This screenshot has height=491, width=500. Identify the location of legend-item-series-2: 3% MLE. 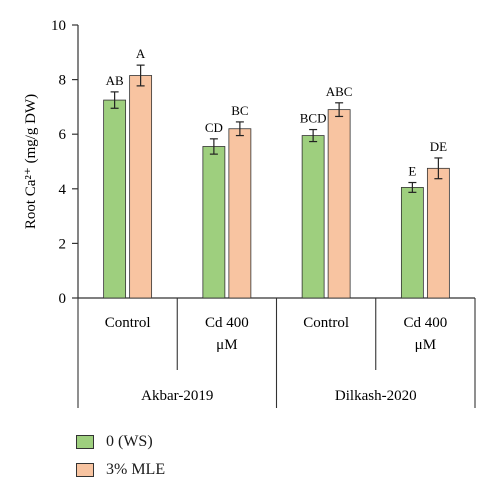
(120, 470).